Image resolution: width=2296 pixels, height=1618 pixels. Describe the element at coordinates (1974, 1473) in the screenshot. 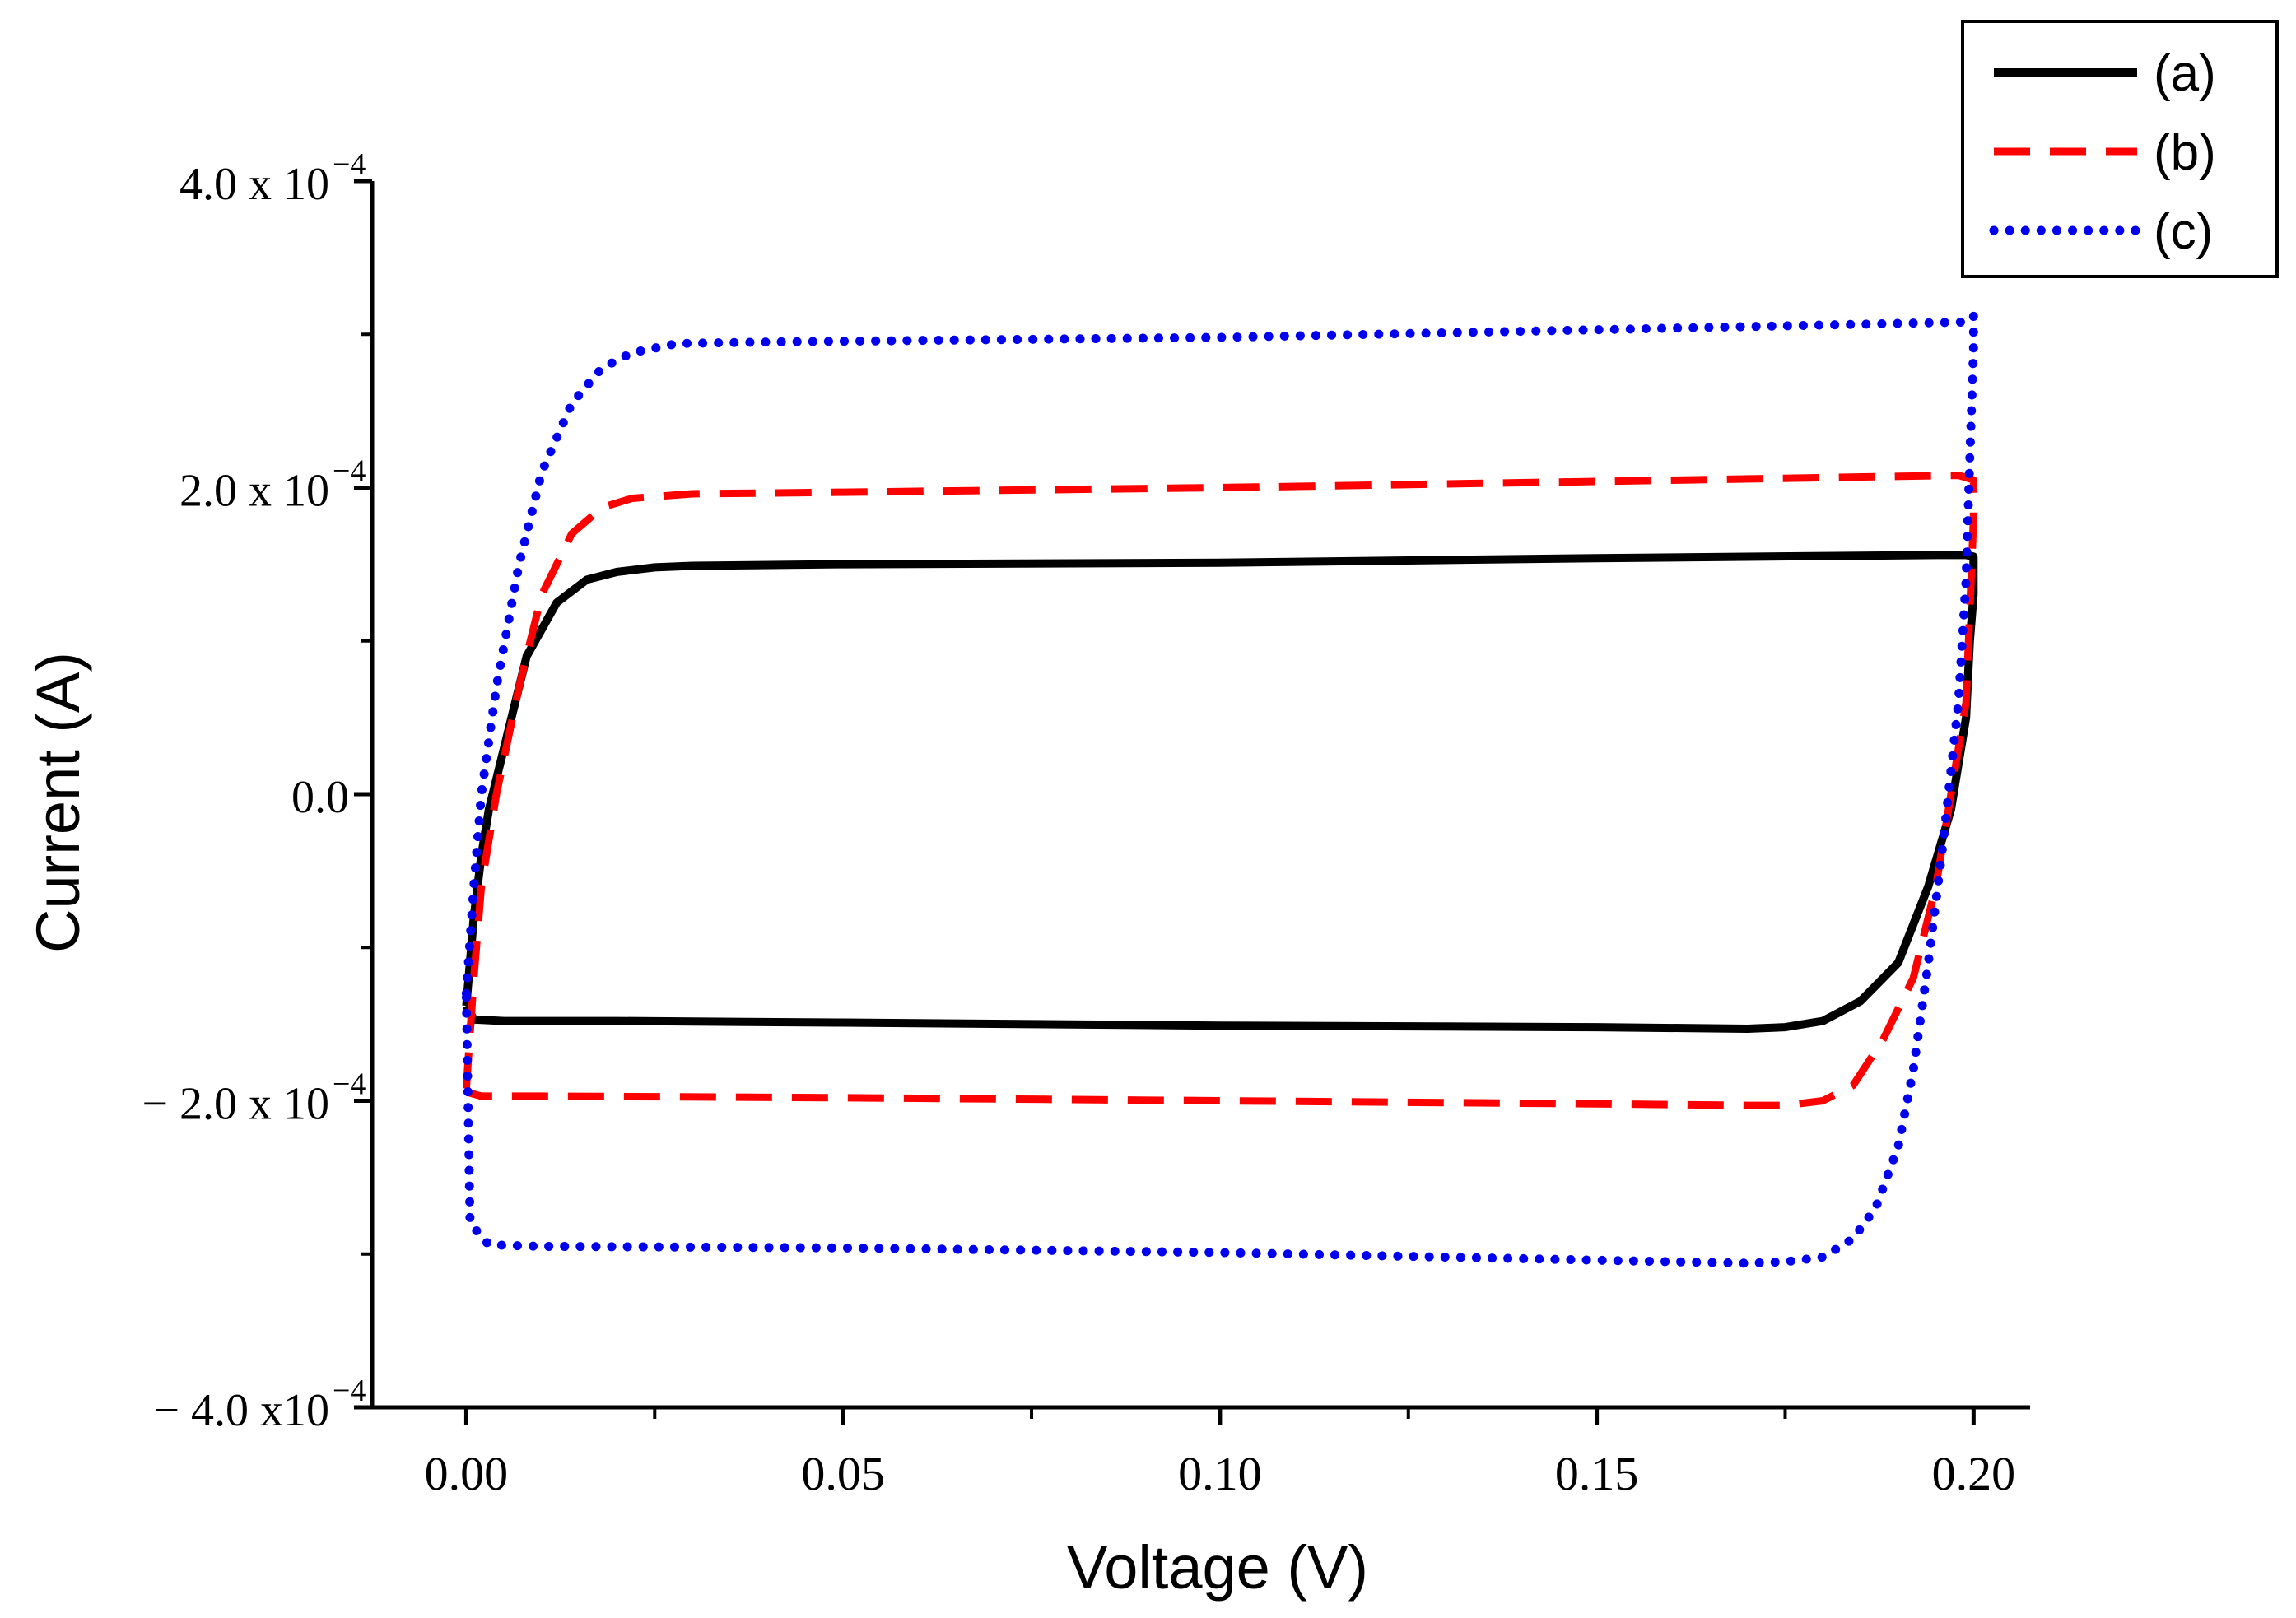

I see `x-tick-label: 0.20` at that location.